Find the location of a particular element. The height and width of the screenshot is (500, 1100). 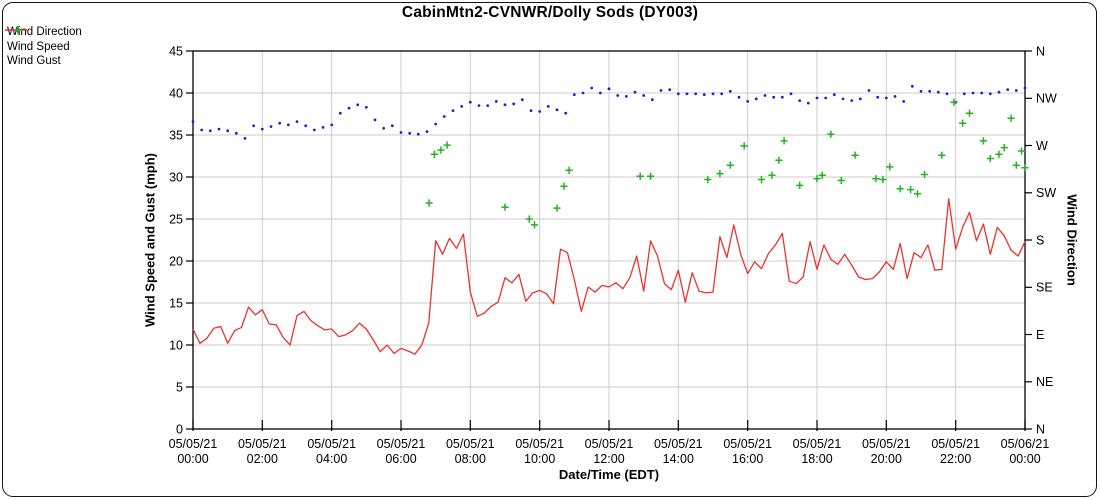

compass-tick-label: E is located at coordinates (1040, 335).